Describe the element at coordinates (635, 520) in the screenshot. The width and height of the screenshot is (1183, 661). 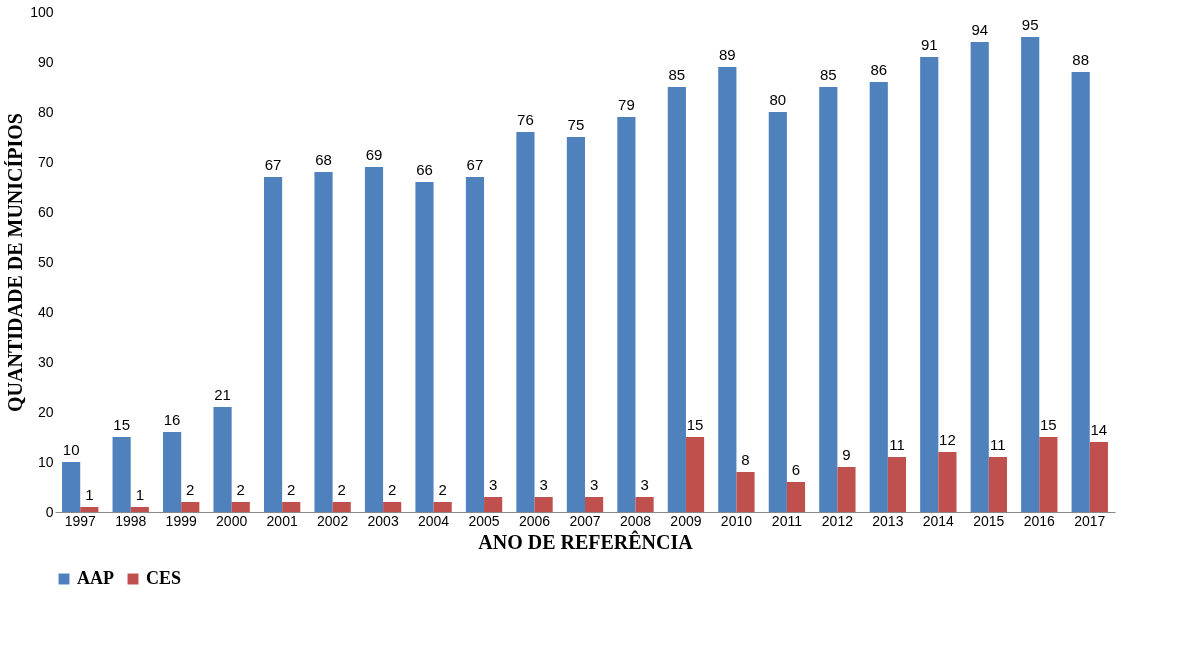
I see `x-tick-label: 2008` at that location.